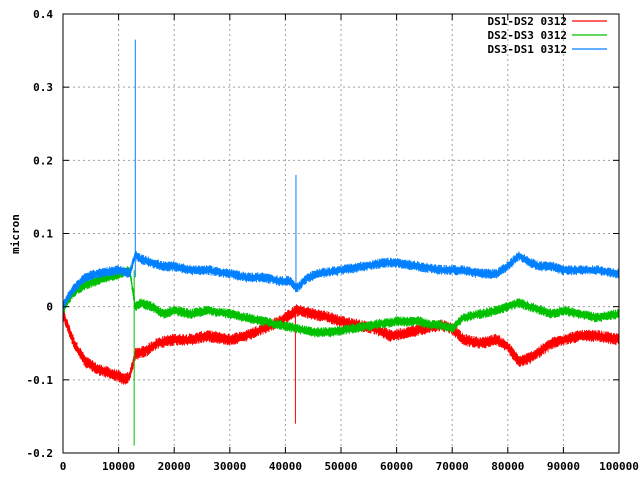 Image resolution: width=640 pixels, height=480 pixels. Describe the element at coordinates (43, 14) in the screenshot. I see `y-tick-label: 0.4` at that location.